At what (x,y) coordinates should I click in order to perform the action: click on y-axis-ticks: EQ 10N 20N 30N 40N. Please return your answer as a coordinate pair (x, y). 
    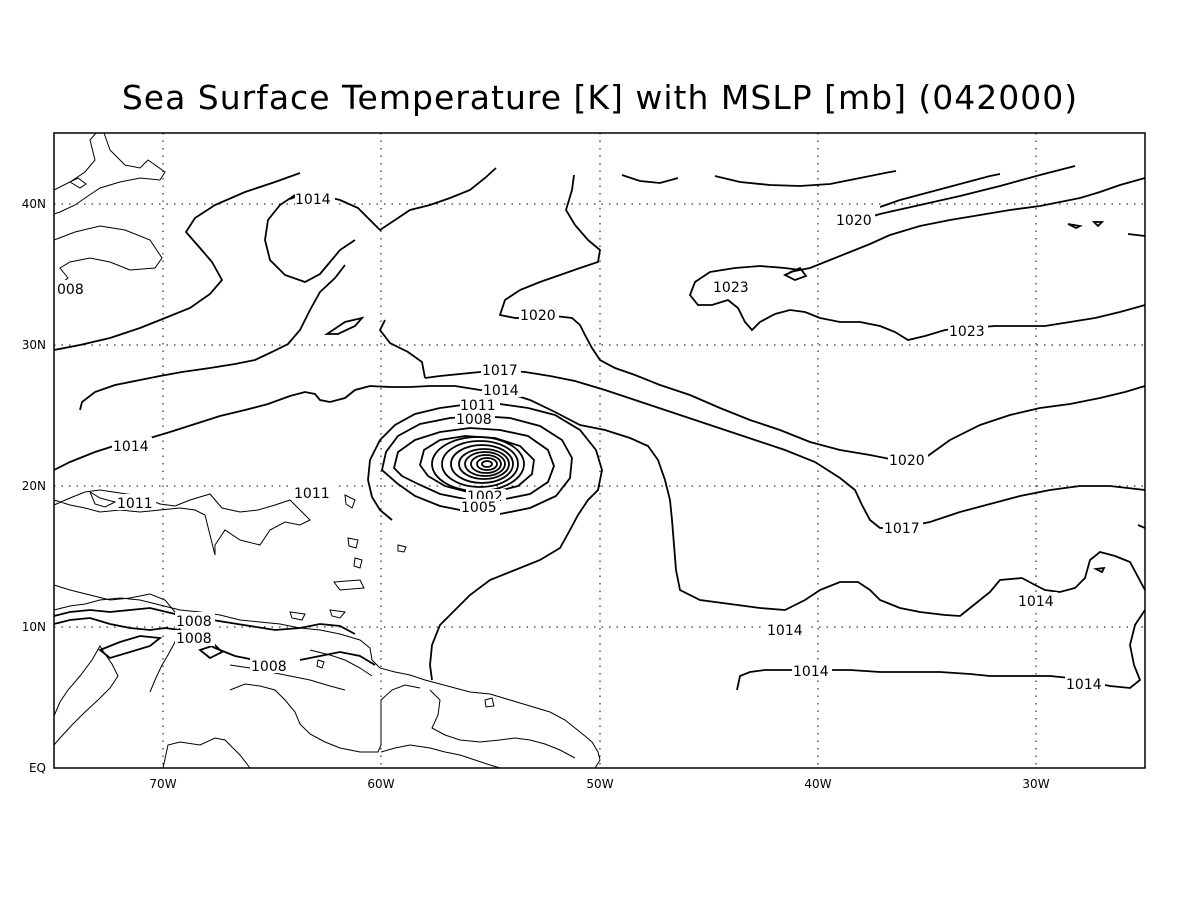
    Looking at the image, I should click on (34, 486).